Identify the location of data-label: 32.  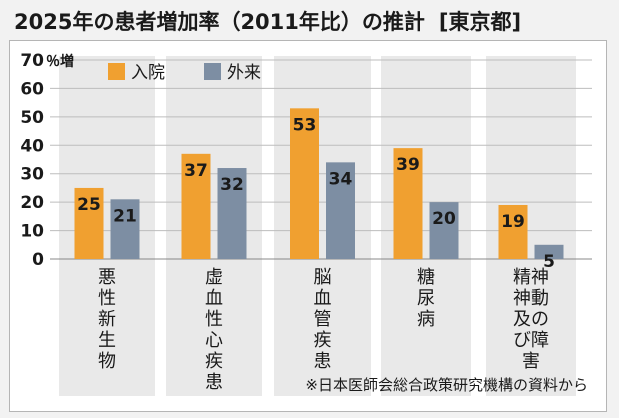
(232, 185).